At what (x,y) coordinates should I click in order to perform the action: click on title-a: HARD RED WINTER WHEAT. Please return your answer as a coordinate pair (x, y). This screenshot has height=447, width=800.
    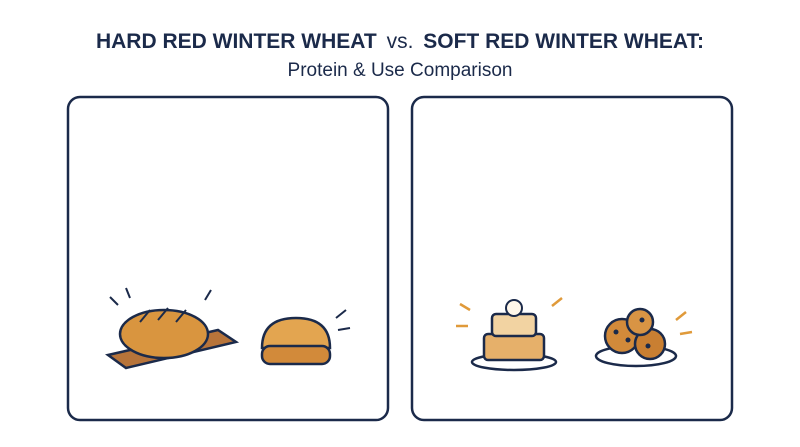
    Looking at the image, I should click on (236, 41).